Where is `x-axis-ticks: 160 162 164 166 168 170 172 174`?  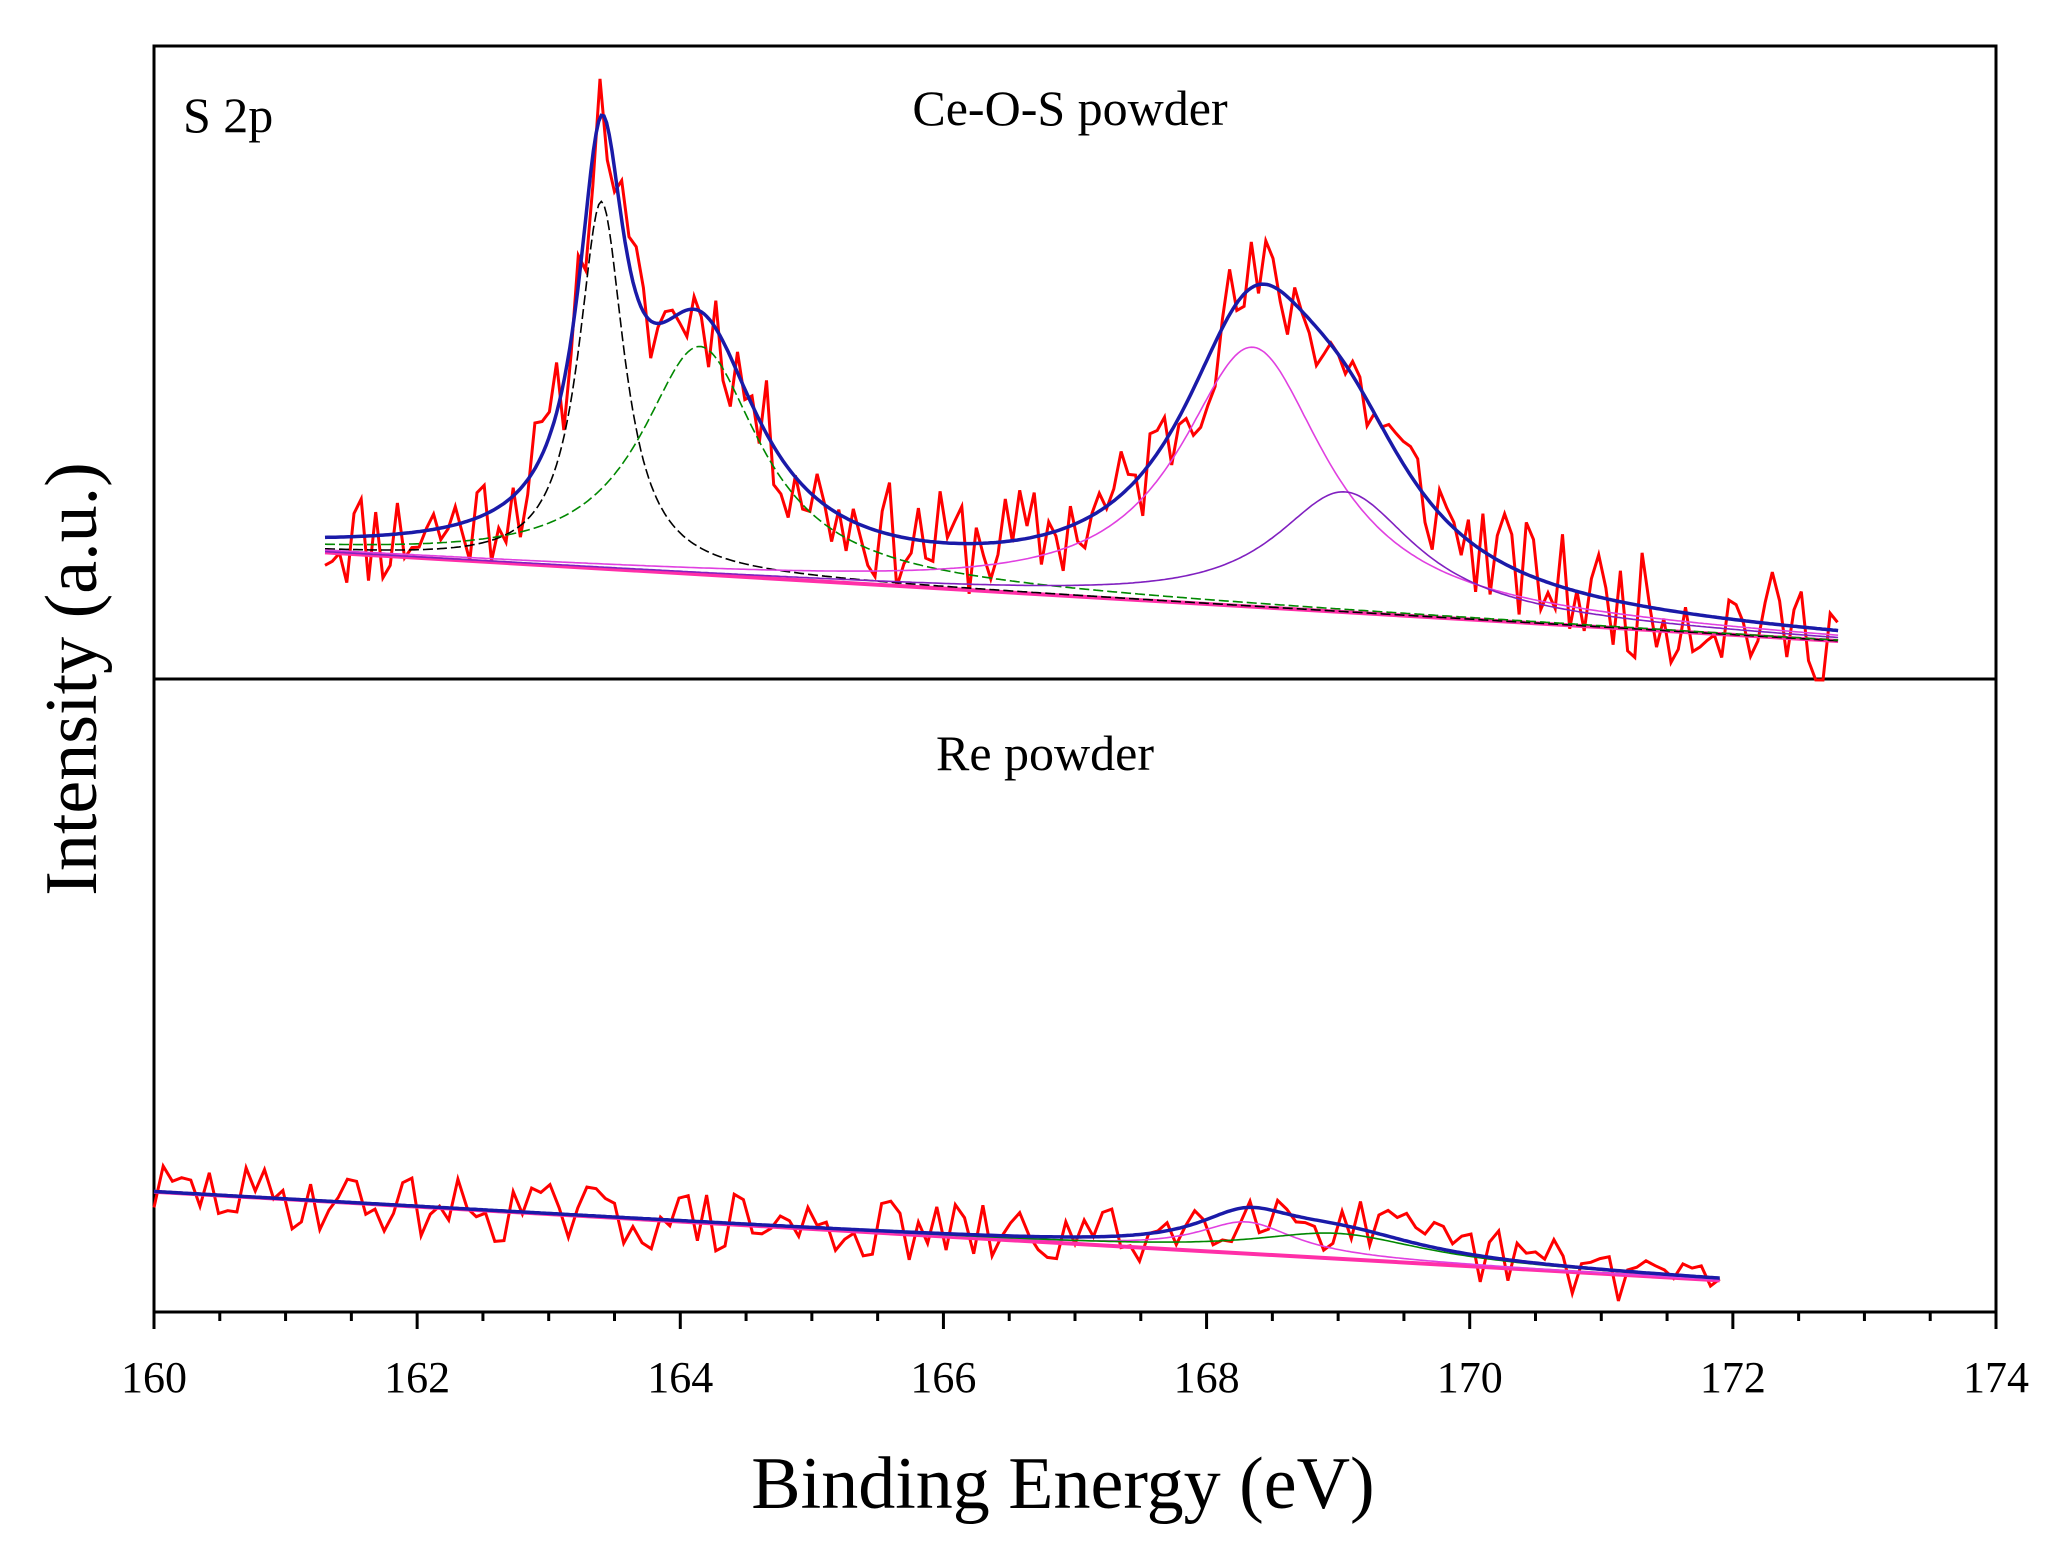
x-axis-ticks: 160 162 164 166 168 170 172 174 is located at coordinates (1075, 1357).